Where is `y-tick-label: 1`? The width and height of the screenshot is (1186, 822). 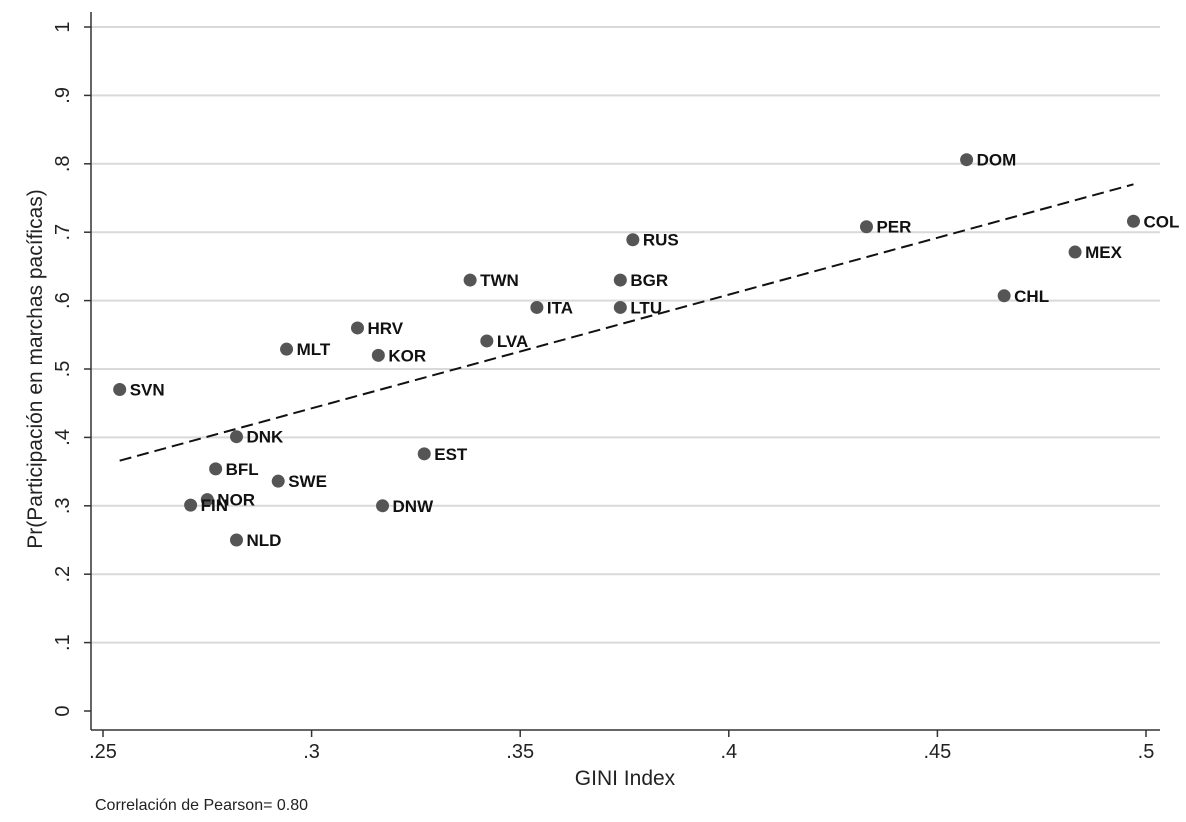
y-tick-label: 1 is located at coordinates (63, 26).